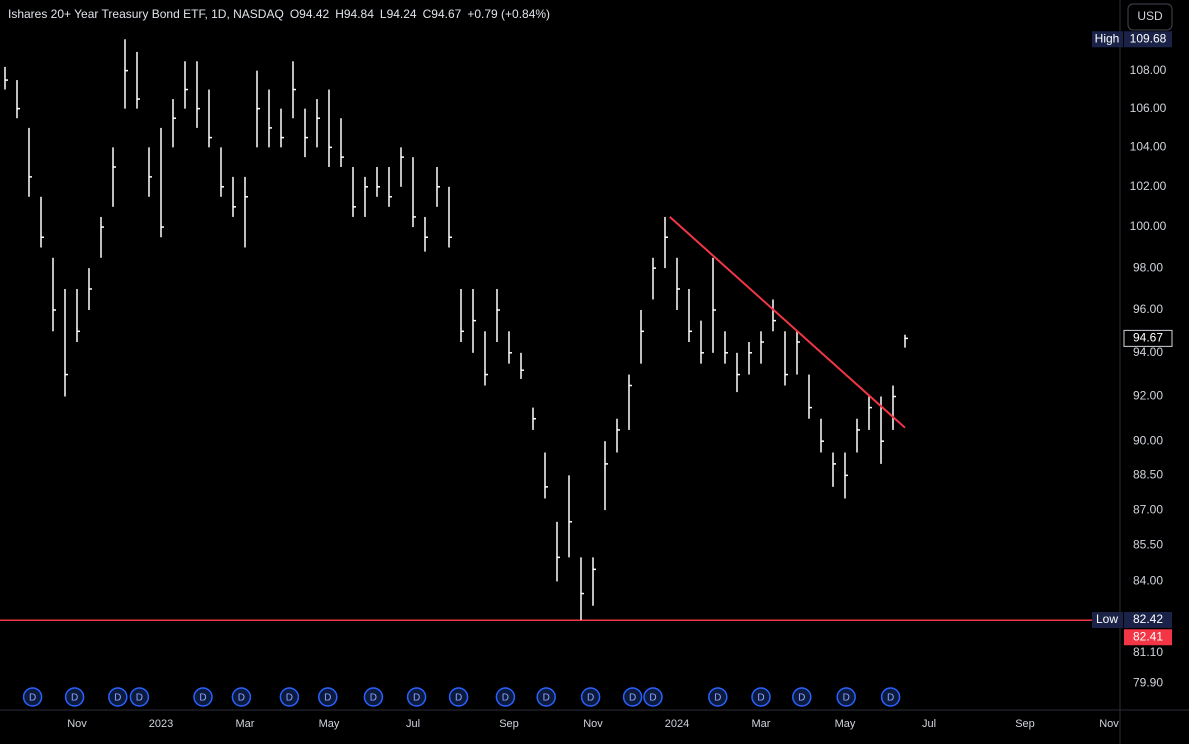  What do you see at coordinates (402, 14) in the screenshot?
I see `ohlc-value: 94.24` at bounding box center [402, 14].